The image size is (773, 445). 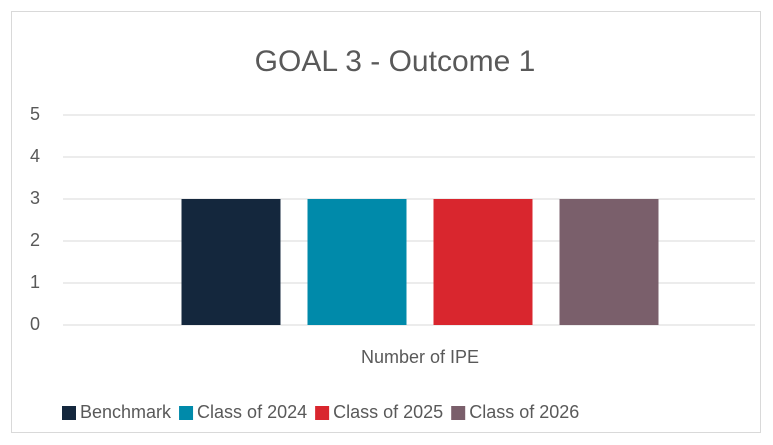 What do you see at coordinates (252, 412) in the screenshot?
I see `legend-label: Class of 2024` at bounding box center [252, 412].